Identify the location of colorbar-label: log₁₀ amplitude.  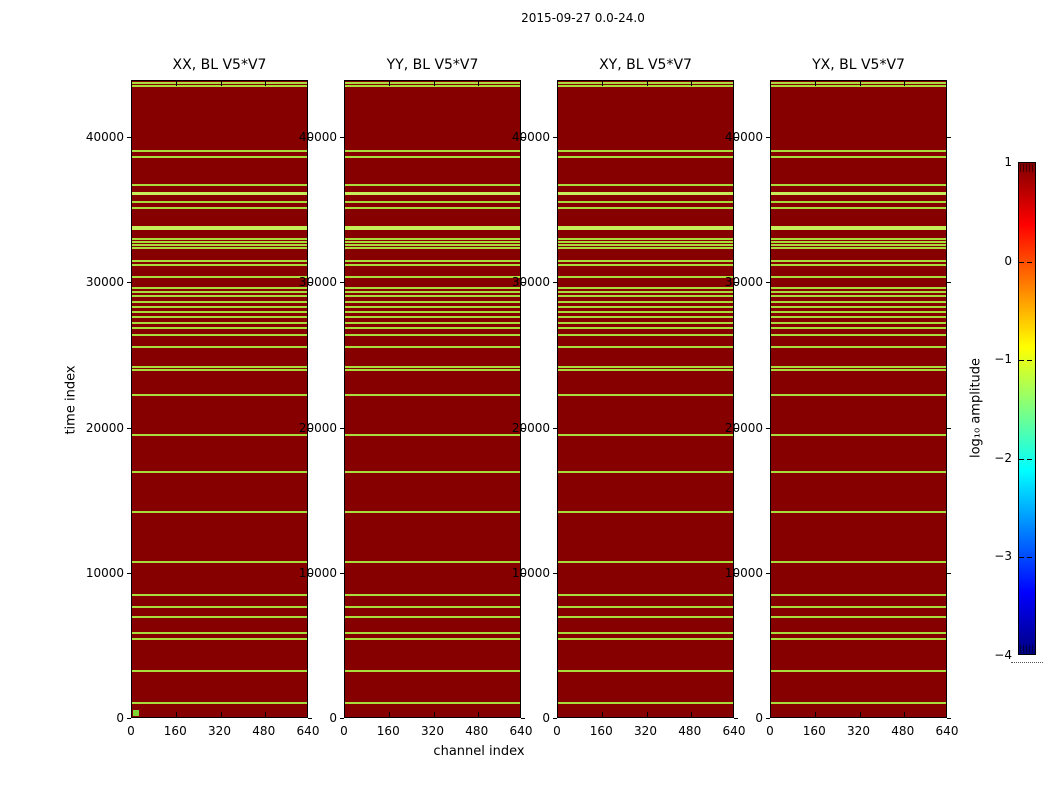
(976, 408).